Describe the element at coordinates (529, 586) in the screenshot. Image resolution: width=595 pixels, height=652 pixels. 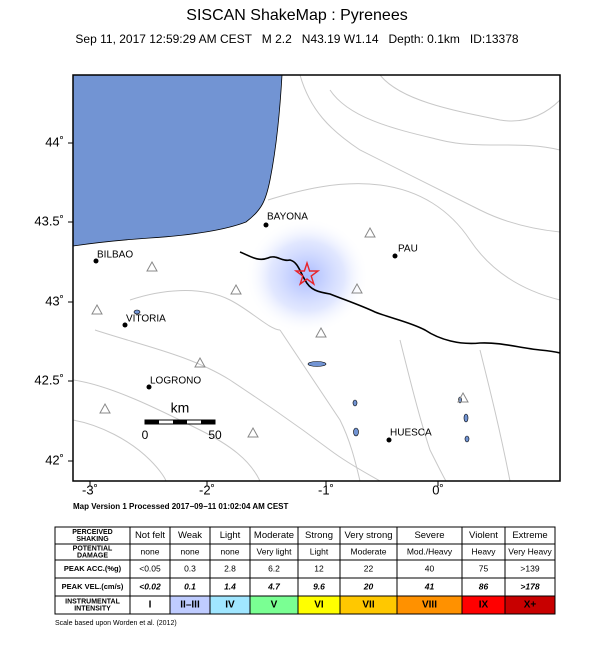
I see `table-text: >178` at that location.